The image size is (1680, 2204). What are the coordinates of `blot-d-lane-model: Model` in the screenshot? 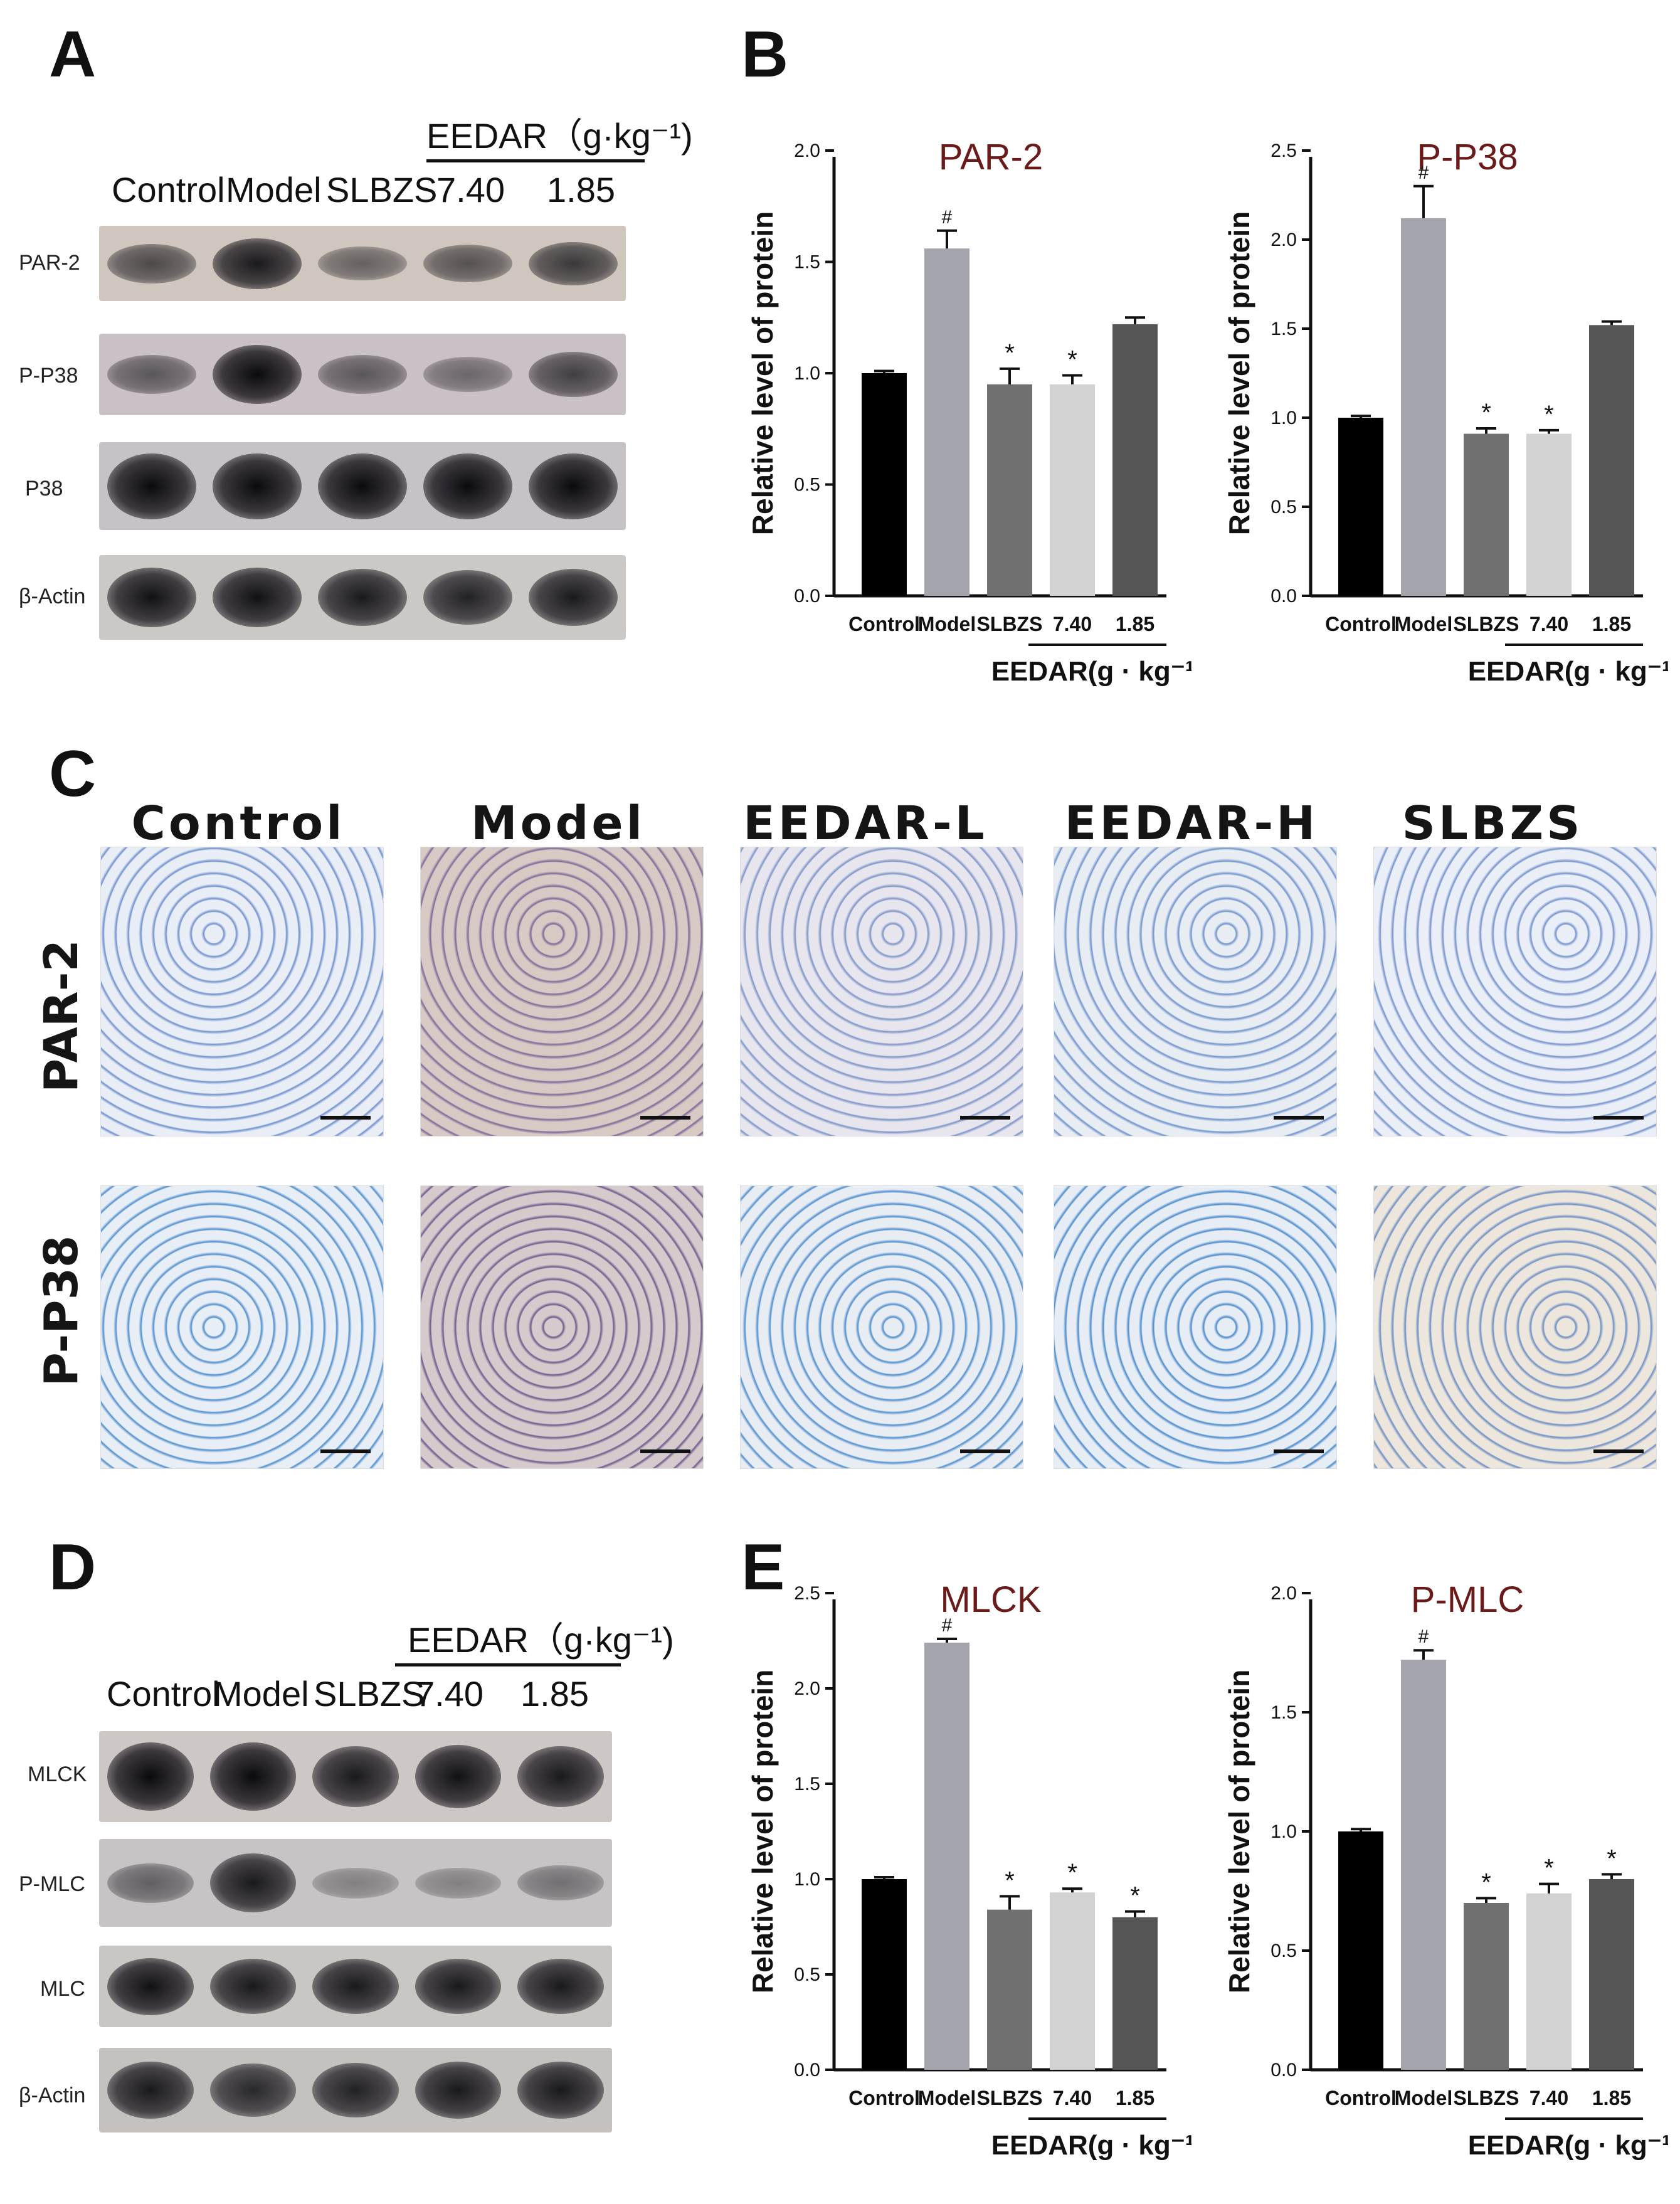 It's located at (261, 1694).